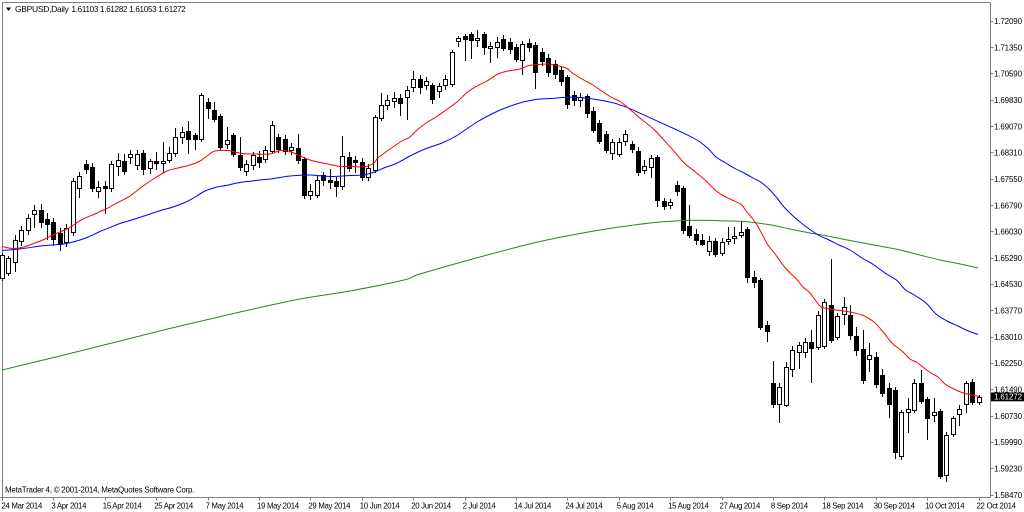 This screenshot has width=1024, height=512. I want to click on svg-text: 8 Sep 2014, so click(790, 505).